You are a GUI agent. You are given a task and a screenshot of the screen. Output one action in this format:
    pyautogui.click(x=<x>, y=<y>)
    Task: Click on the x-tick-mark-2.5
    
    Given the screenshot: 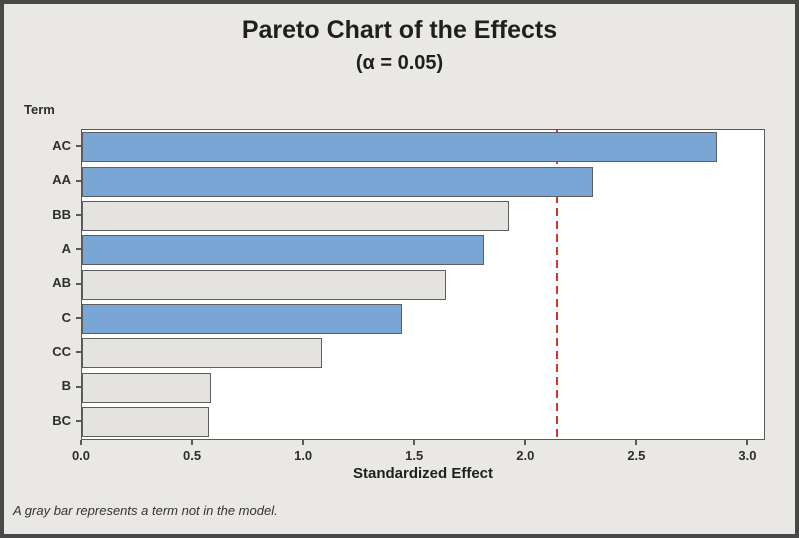 What is the action you would take?
    pyautogui.click(x=636, y=442)
    